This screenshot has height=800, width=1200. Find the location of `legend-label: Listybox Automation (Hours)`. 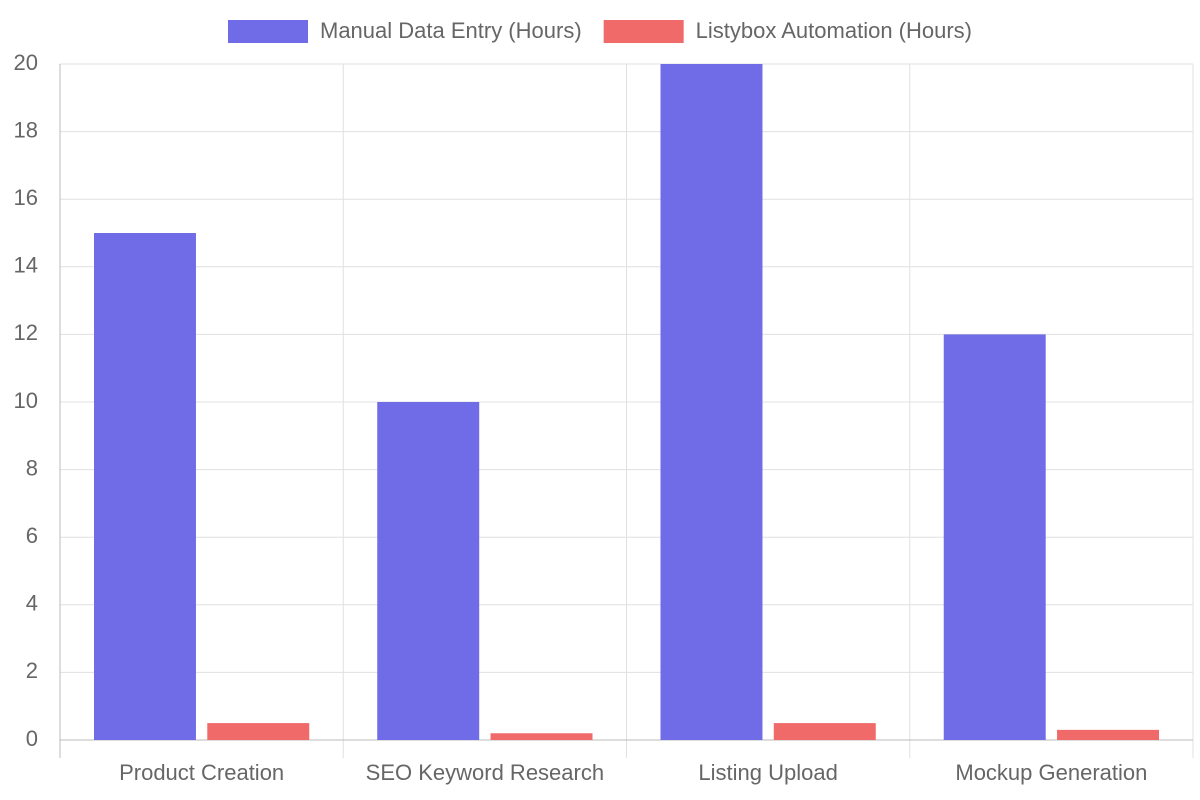

legend-label: Listybox Automation (Hours) is located at coordinates (834, 30).